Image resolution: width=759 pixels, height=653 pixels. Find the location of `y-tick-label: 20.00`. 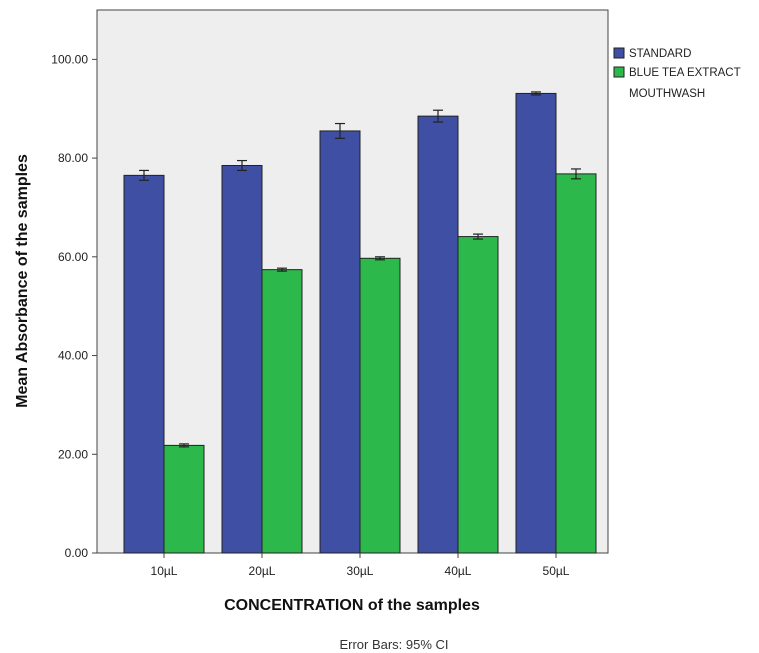

y-tick-label: 20.00 is located at coordinates (73, 454).